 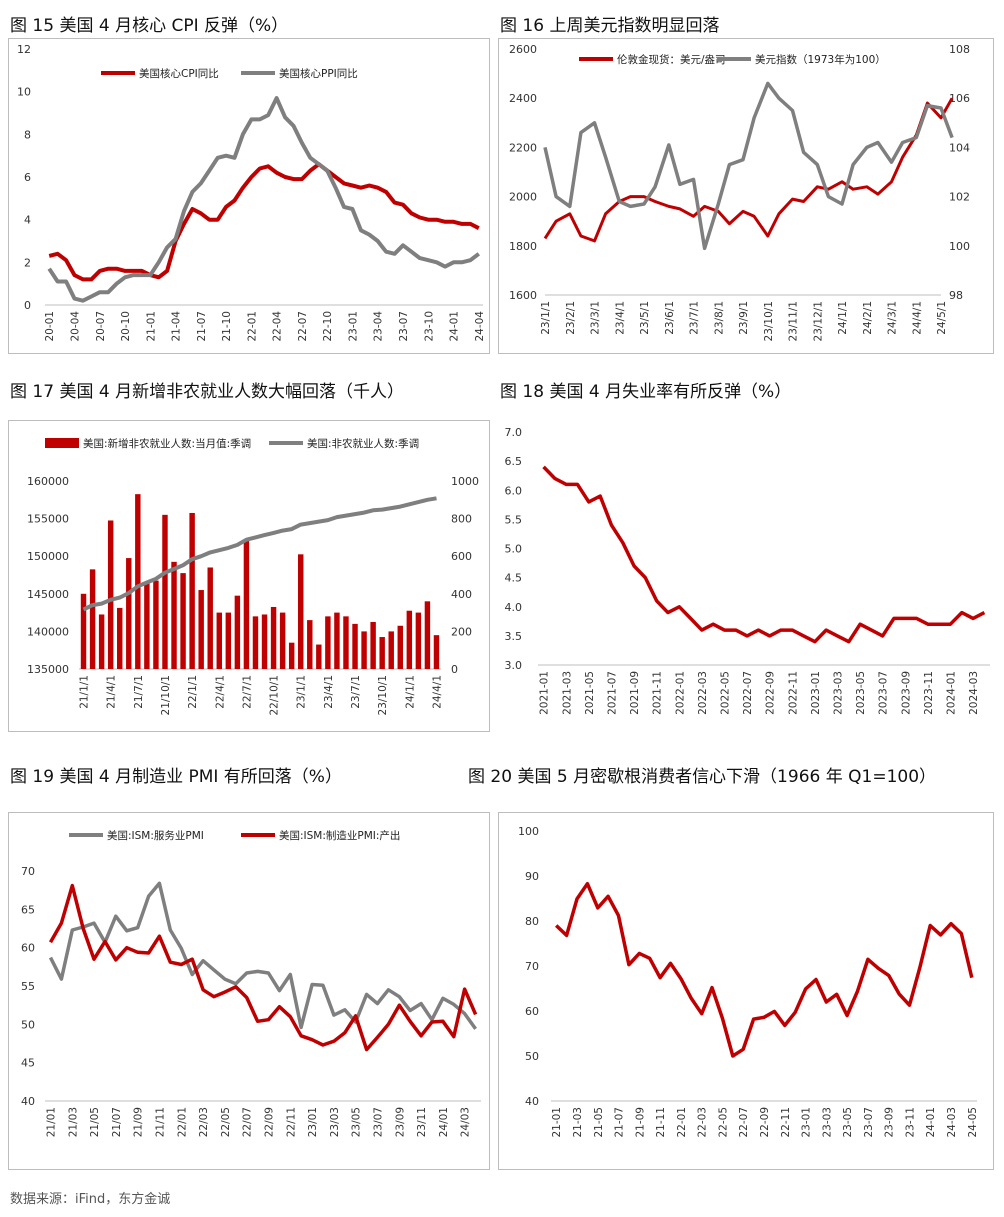 I want to click on y-tick-label: 55, so click(x=28, y=986).